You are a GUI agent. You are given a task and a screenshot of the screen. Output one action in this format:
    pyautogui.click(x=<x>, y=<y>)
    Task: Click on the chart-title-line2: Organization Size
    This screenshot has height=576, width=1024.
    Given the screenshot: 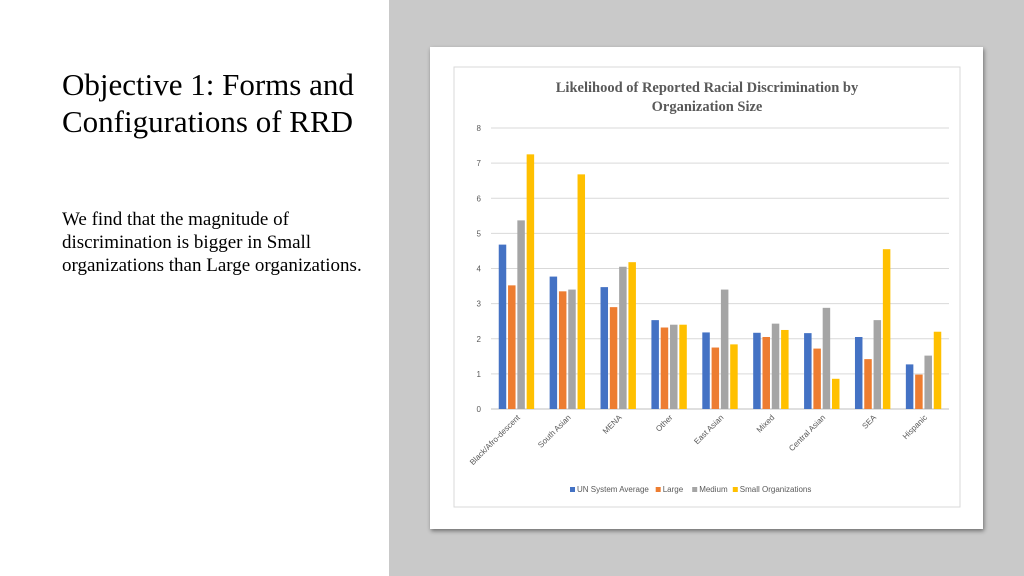 What is the action you would take?
    pyautogui.click(x=707, y=107)
    